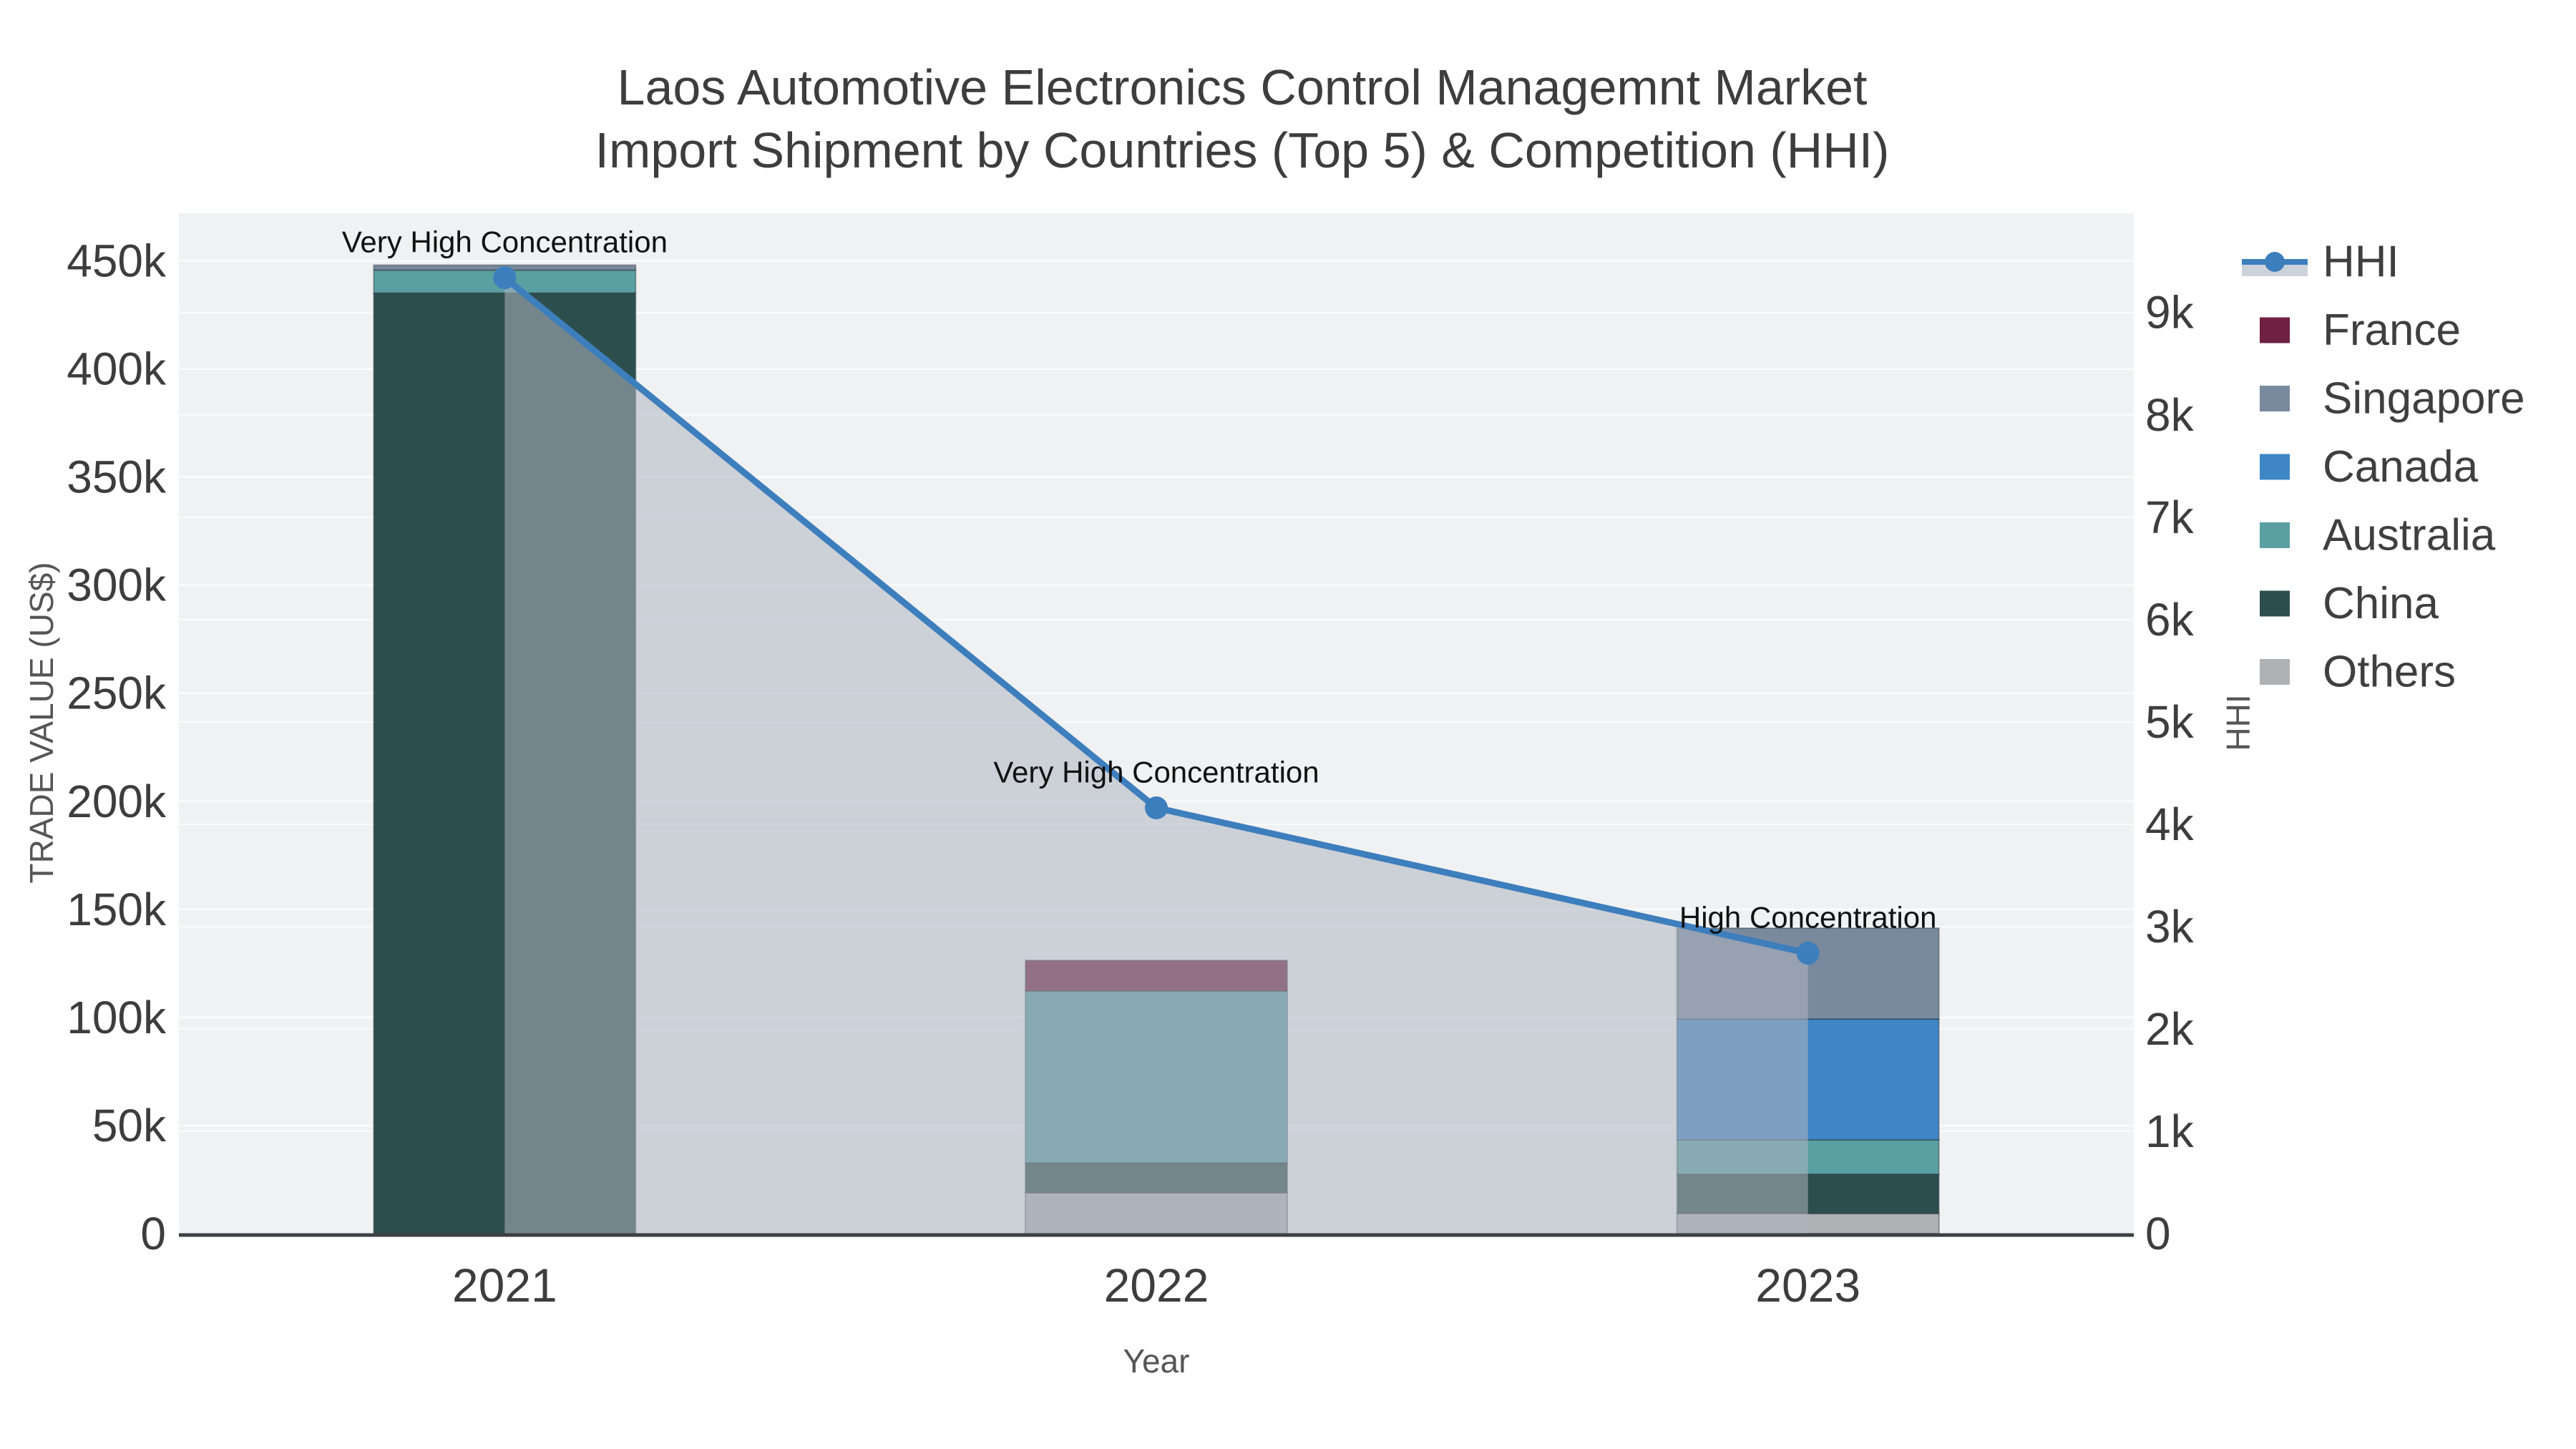 The image size is (2576, 1449). What do you see at coordinates (505, 242) in the screenshot?
I see `annotation-2021: Very High Concentration` at bounding box center [505, 242].